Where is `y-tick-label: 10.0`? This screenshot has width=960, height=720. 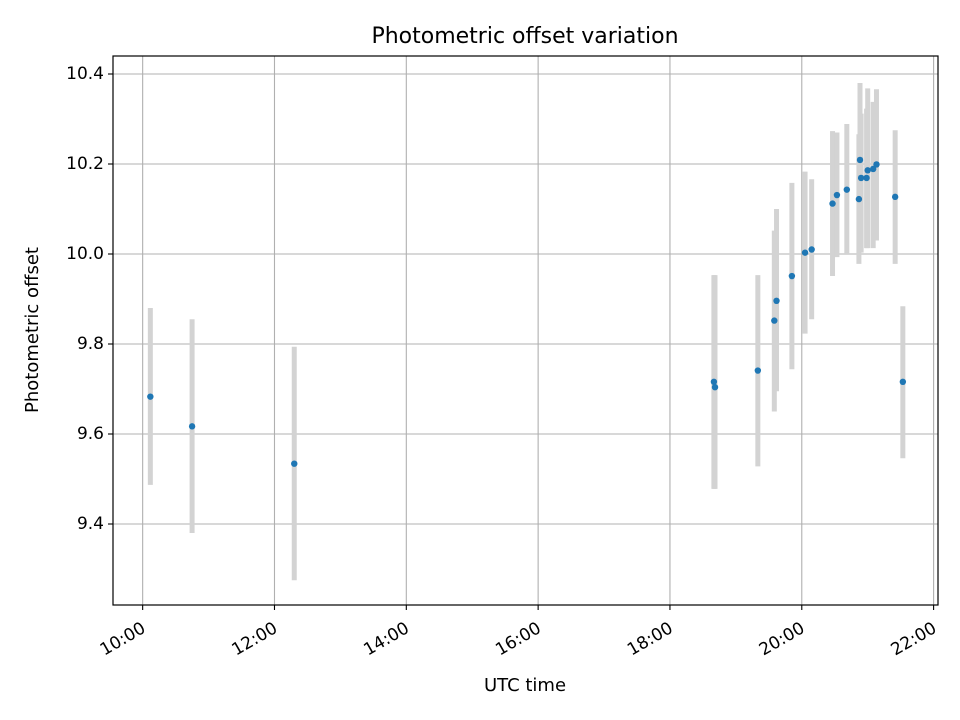 y-tick-label: 10.0 is located at coordinates (85, 254).